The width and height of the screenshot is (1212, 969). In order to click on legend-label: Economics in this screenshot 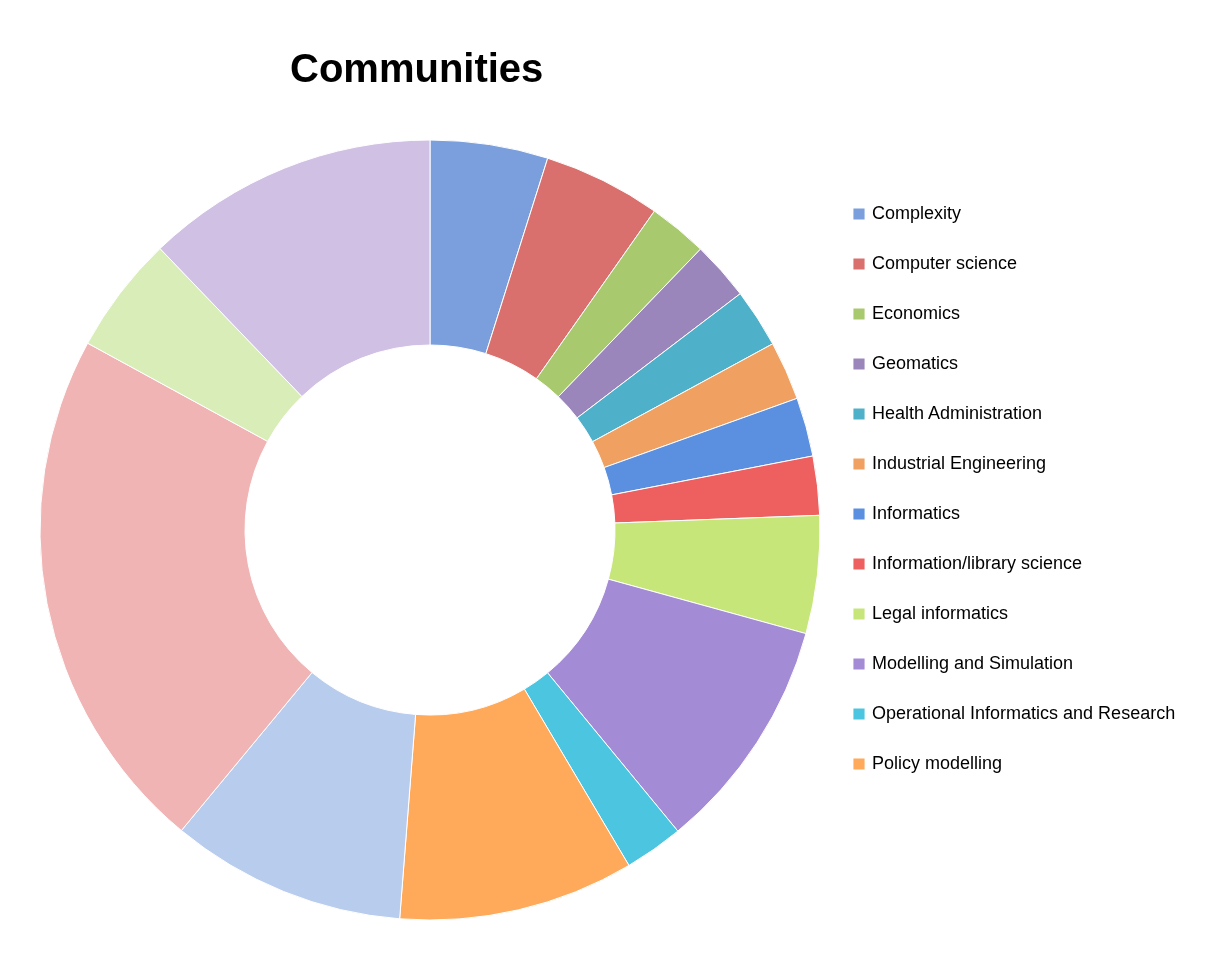, I will do `click(916, 313)`.